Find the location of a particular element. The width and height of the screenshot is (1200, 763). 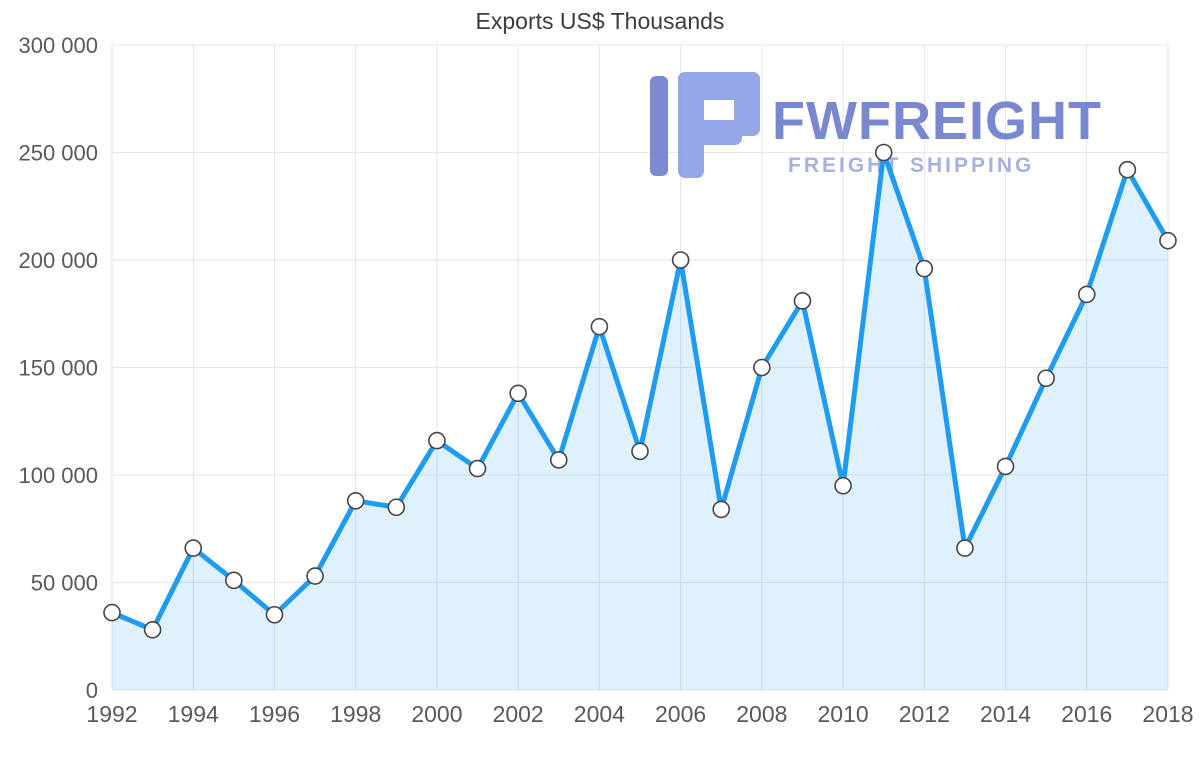

x-axis-label: 1994 is located at coordinates (193, 714).